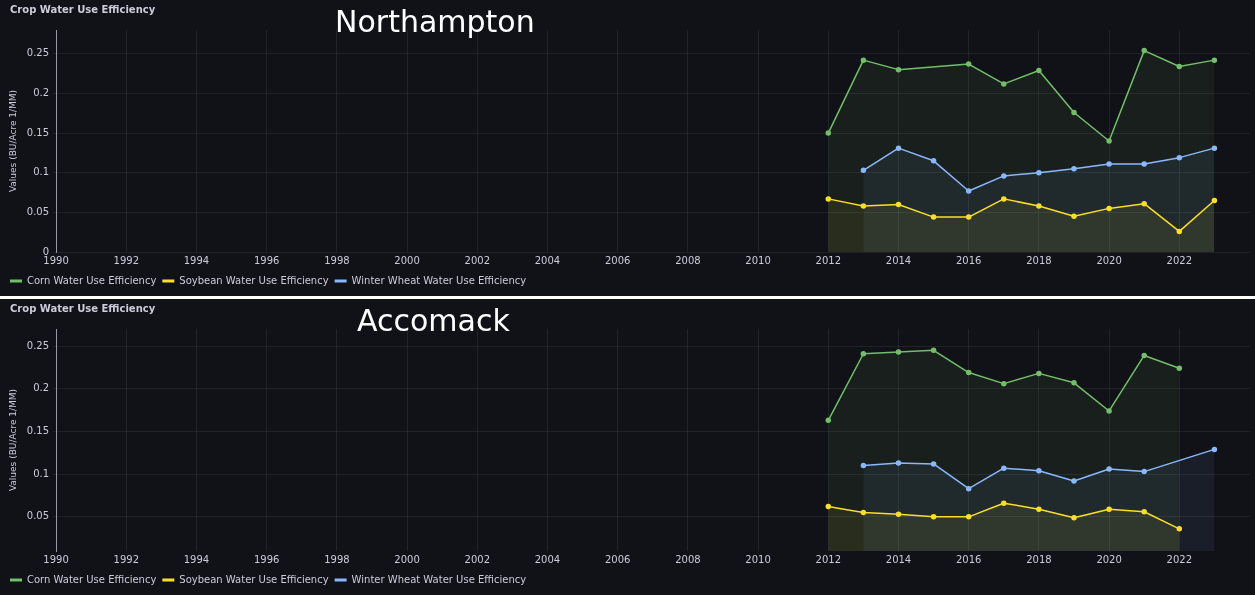  What do you see at coordinates (46, 251) in the screenshot?
I see `y-tick-label: 0` at bounding box center [46, 251].